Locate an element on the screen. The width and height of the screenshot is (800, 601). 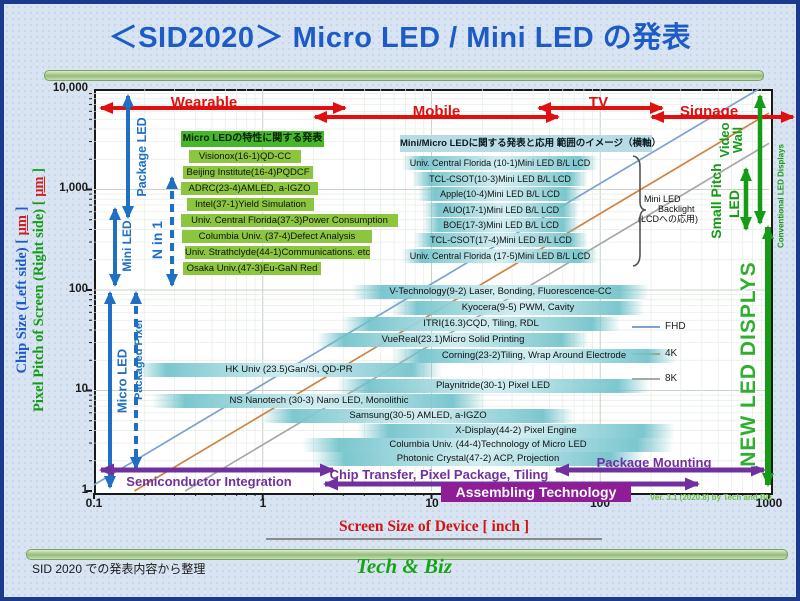
announcement-label: X-Display(44-2) Pixel Engine is located at coordinates (516, 431).